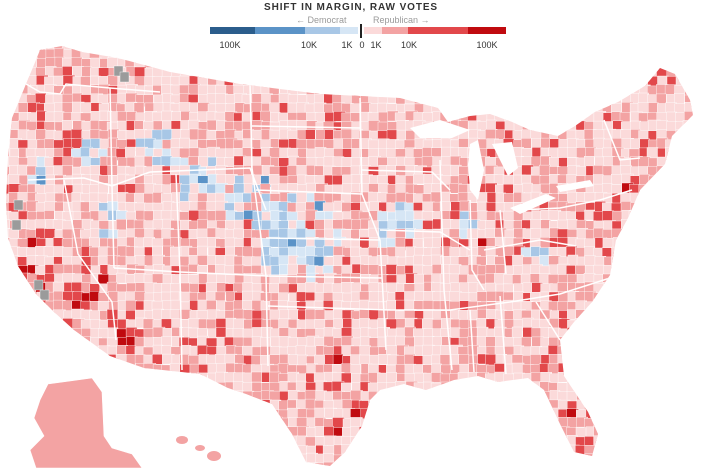 This screenshot has height=468, width=702. Describe the element at coordinates (86, 422) in the screenshot. I see `alaska-shape` at that location.